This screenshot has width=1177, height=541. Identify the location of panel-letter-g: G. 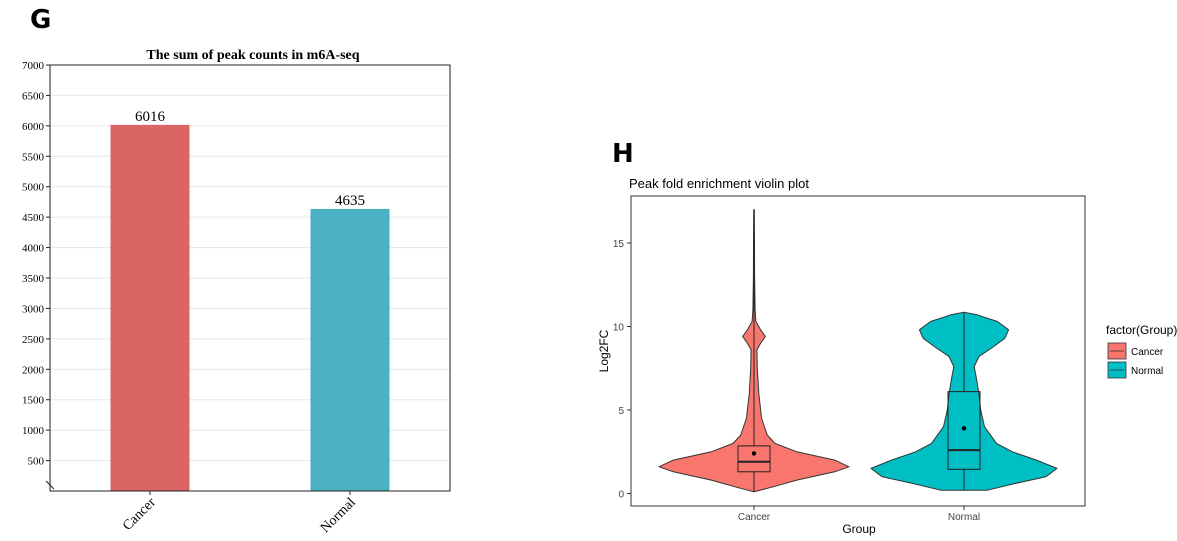
(40, 20).